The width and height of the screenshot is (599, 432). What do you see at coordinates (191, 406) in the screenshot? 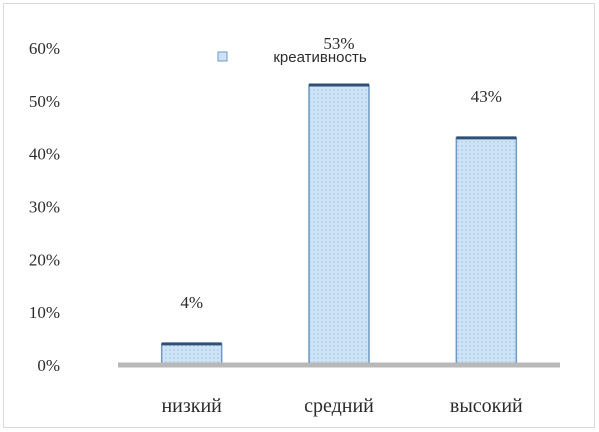
I see `category-label: низкий` at bounding box center [191, 406].